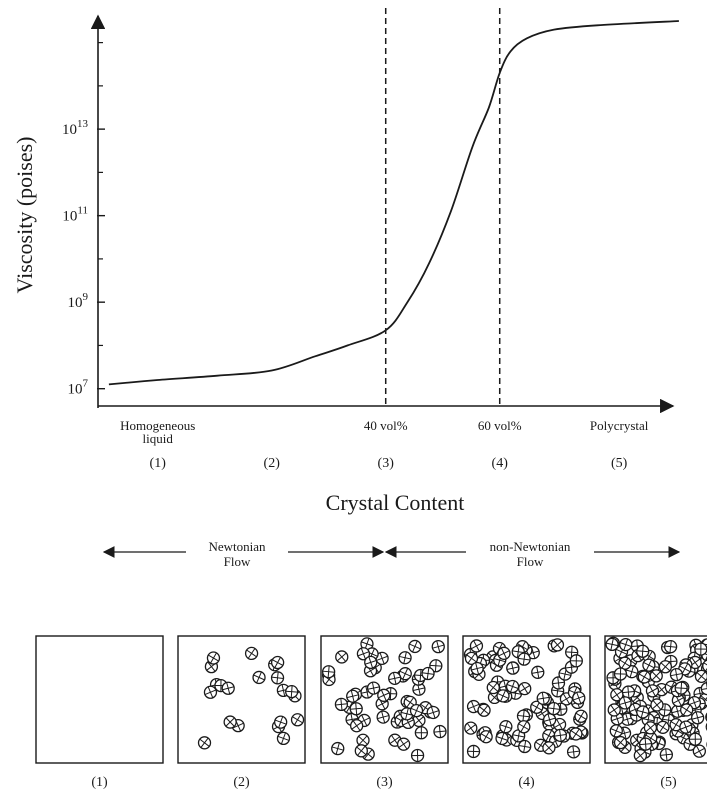 This screenshot has height=792, width=707. I want to click on x-tick-label: liquid, so click(158, 438).